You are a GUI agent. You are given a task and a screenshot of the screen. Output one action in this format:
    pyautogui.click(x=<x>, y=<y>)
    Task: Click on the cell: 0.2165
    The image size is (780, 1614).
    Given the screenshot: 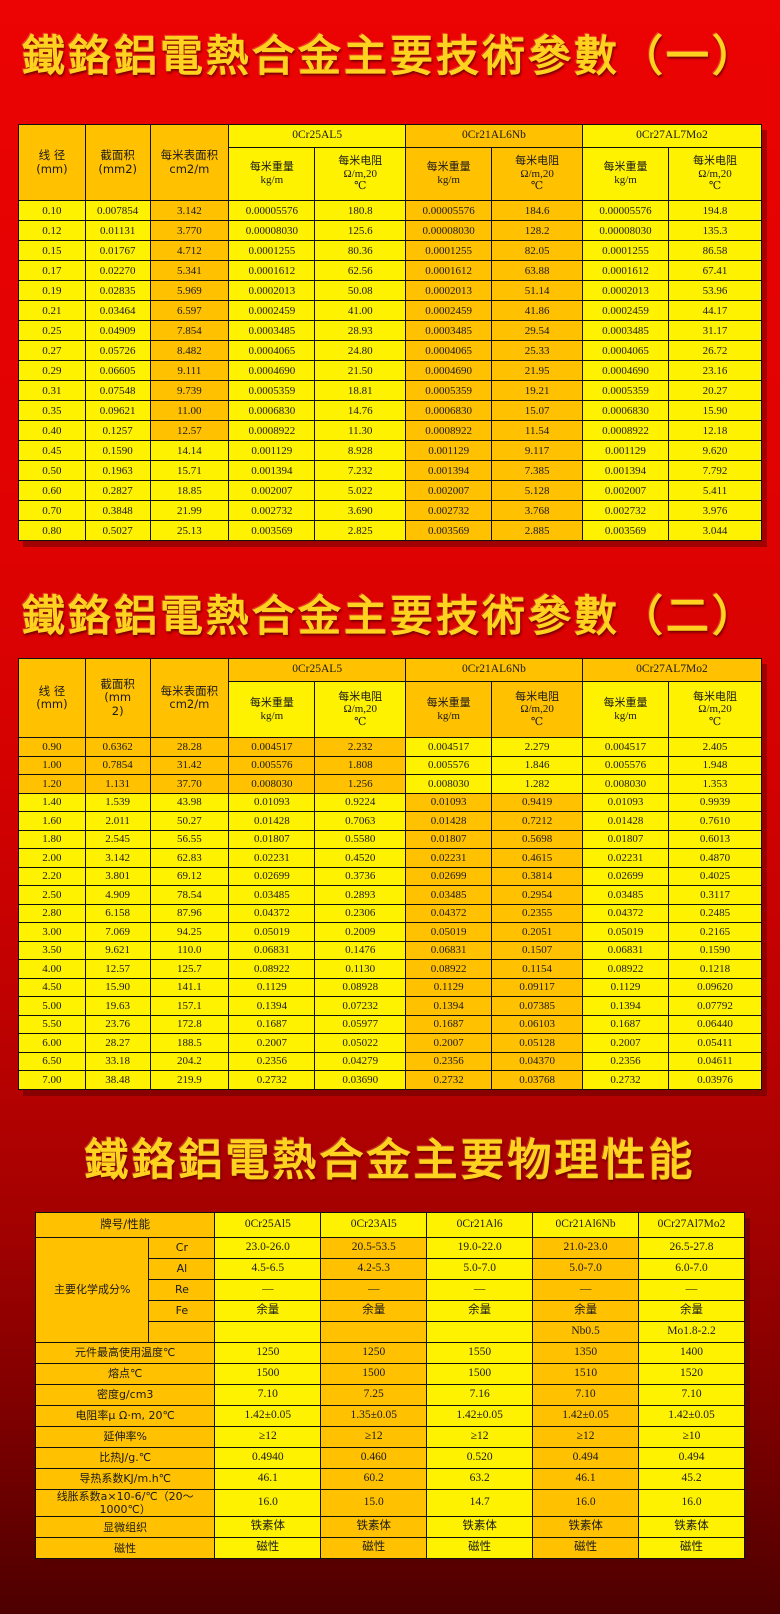 What is the action you would take?
    pyautogui.click(x=715, y=932)
    